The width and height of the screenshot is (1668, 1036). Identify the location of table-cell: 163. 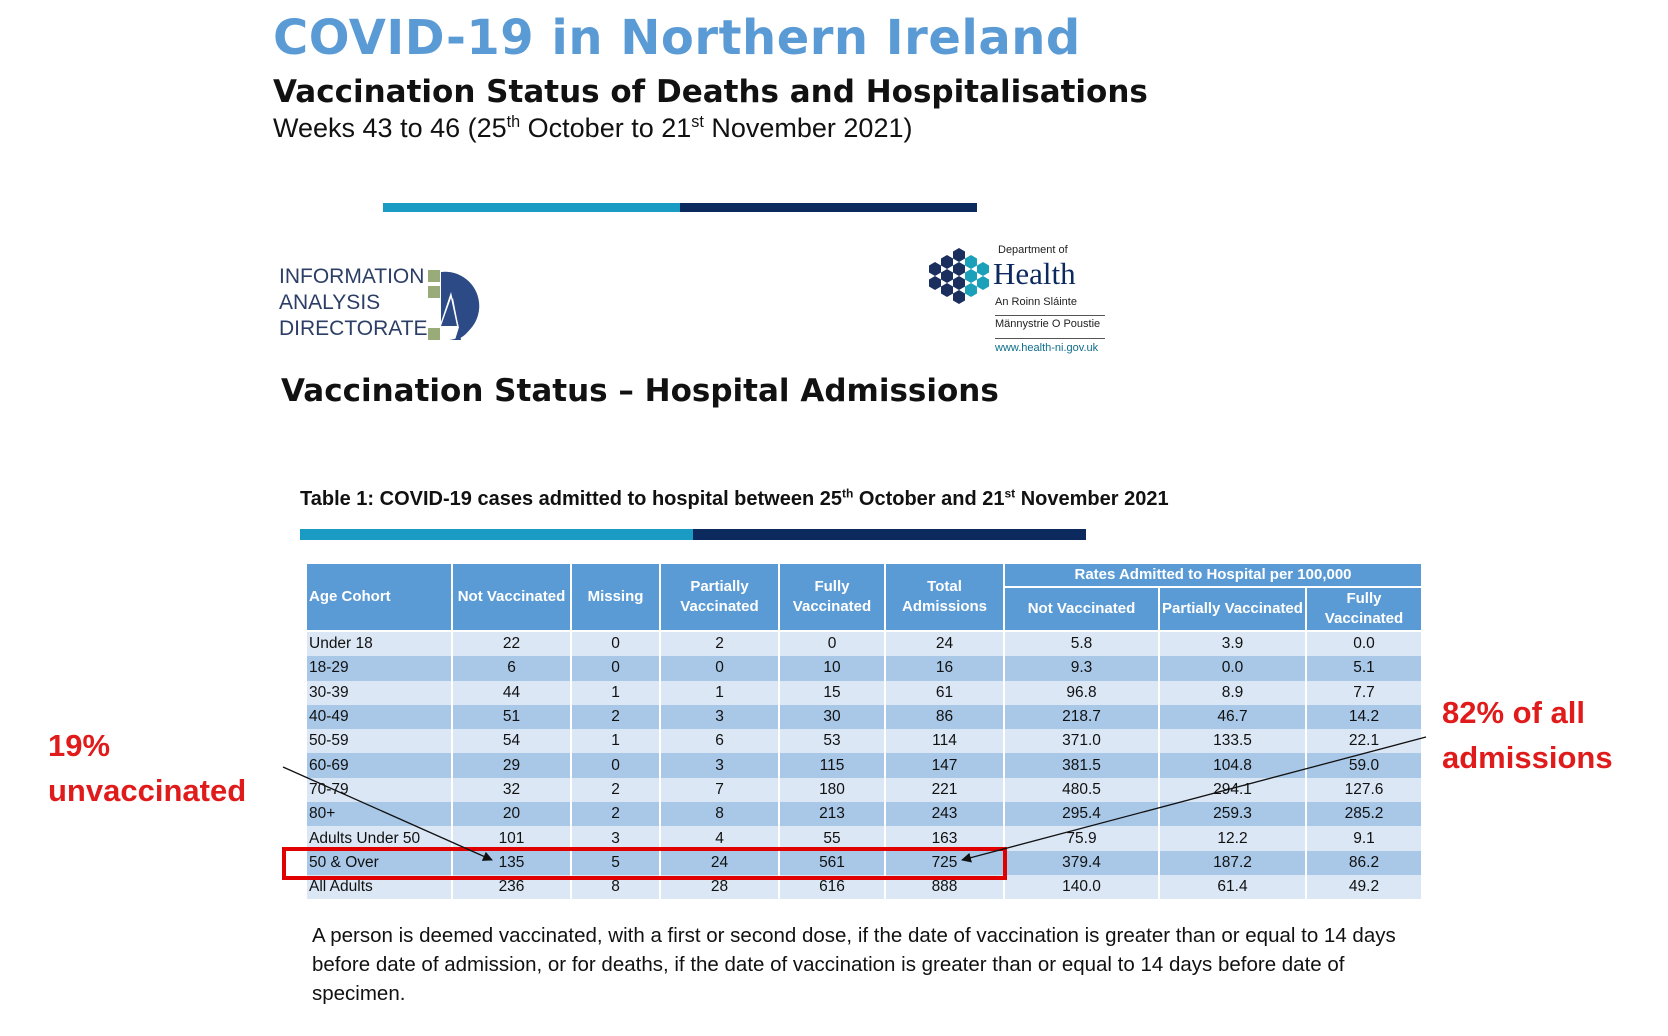
(944, 838).